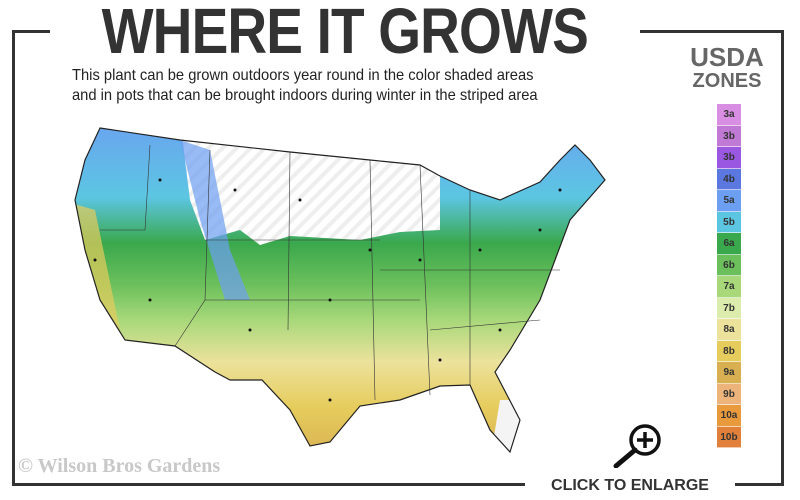 The width and height of the screenshot is (800, 500). I want to click on copyright-watermark: © Wilson Bros Gardens, so click(119, 466).